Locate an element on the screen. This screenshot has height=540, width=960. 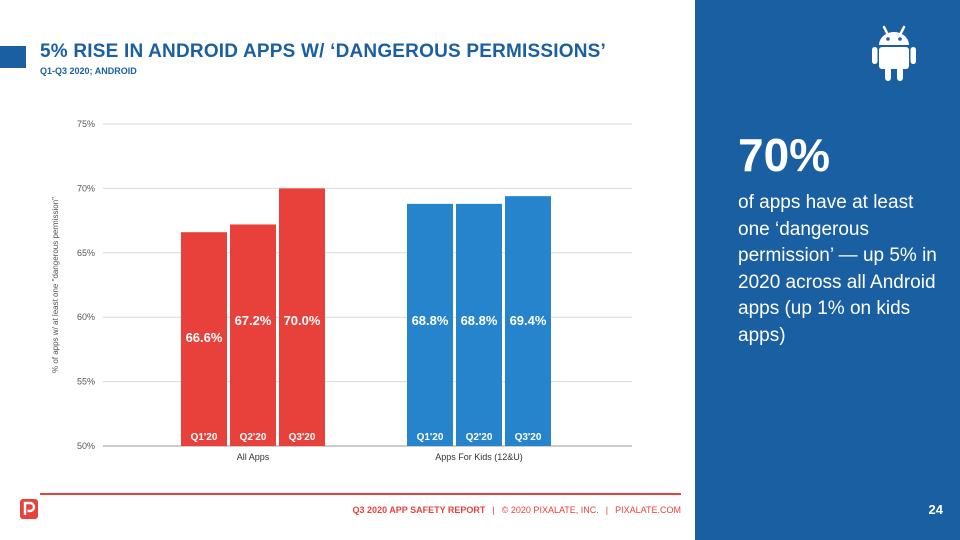
y-tick-label: 70% is located at coordinates (86, 188).